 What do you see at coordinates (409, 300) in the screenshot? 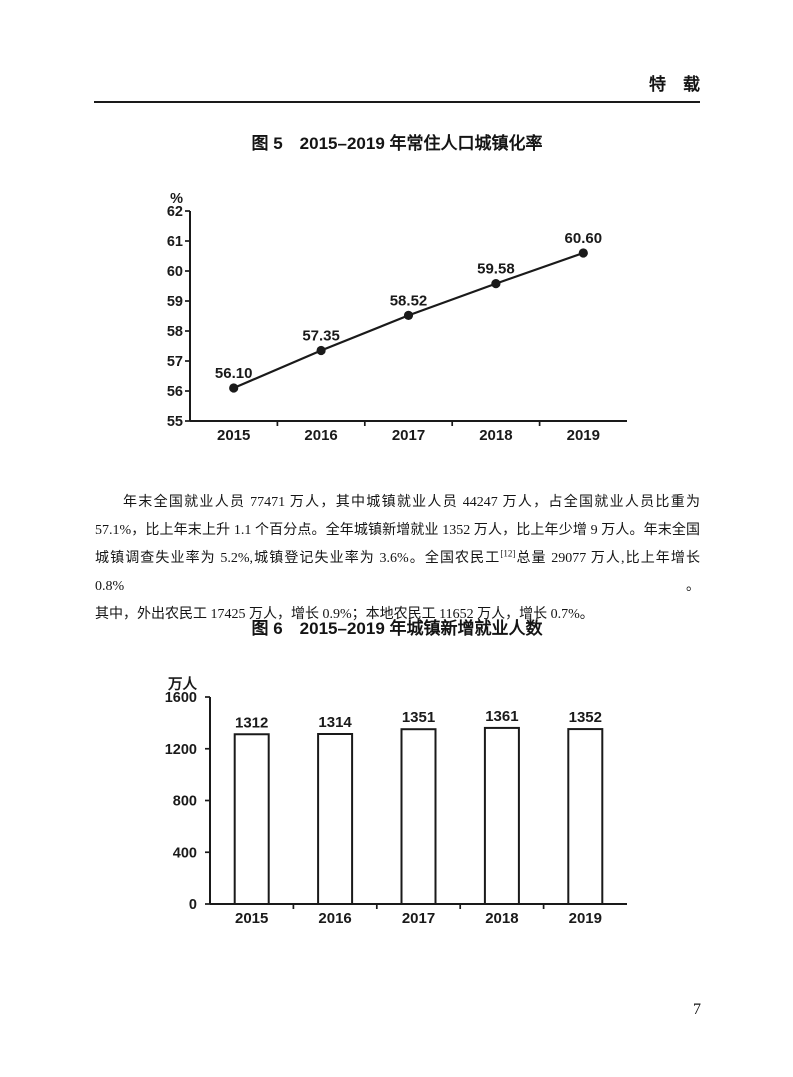
I see `data-point-label: 58.52` at bounding box center [409, 300].